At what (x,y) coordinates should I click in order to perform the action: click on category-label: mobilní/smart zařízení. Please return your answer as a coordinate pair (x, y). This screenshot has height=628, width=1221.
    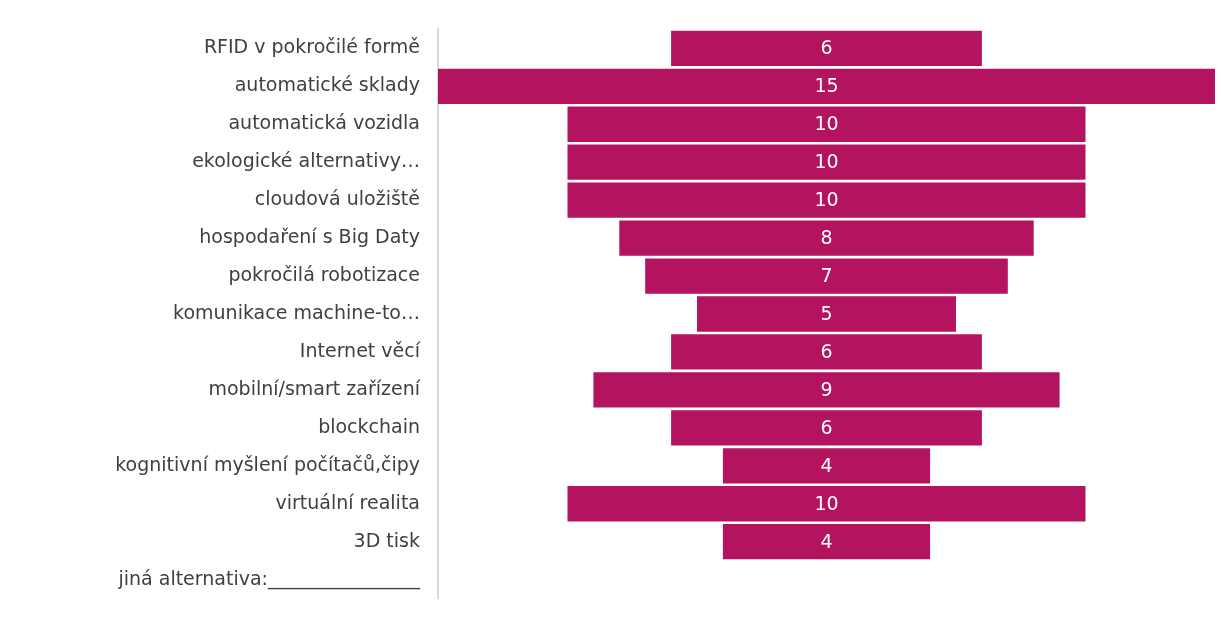
    Looking at the image, I should click on (314, 387).